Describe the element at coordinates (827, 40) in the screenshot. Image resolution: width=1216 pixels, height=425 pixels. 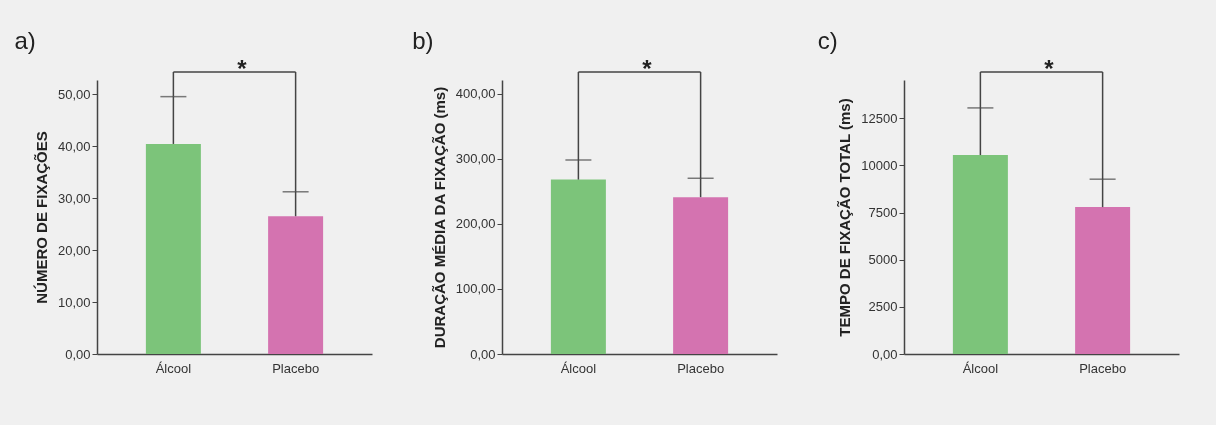
I see `chart-title: c)` at that location.